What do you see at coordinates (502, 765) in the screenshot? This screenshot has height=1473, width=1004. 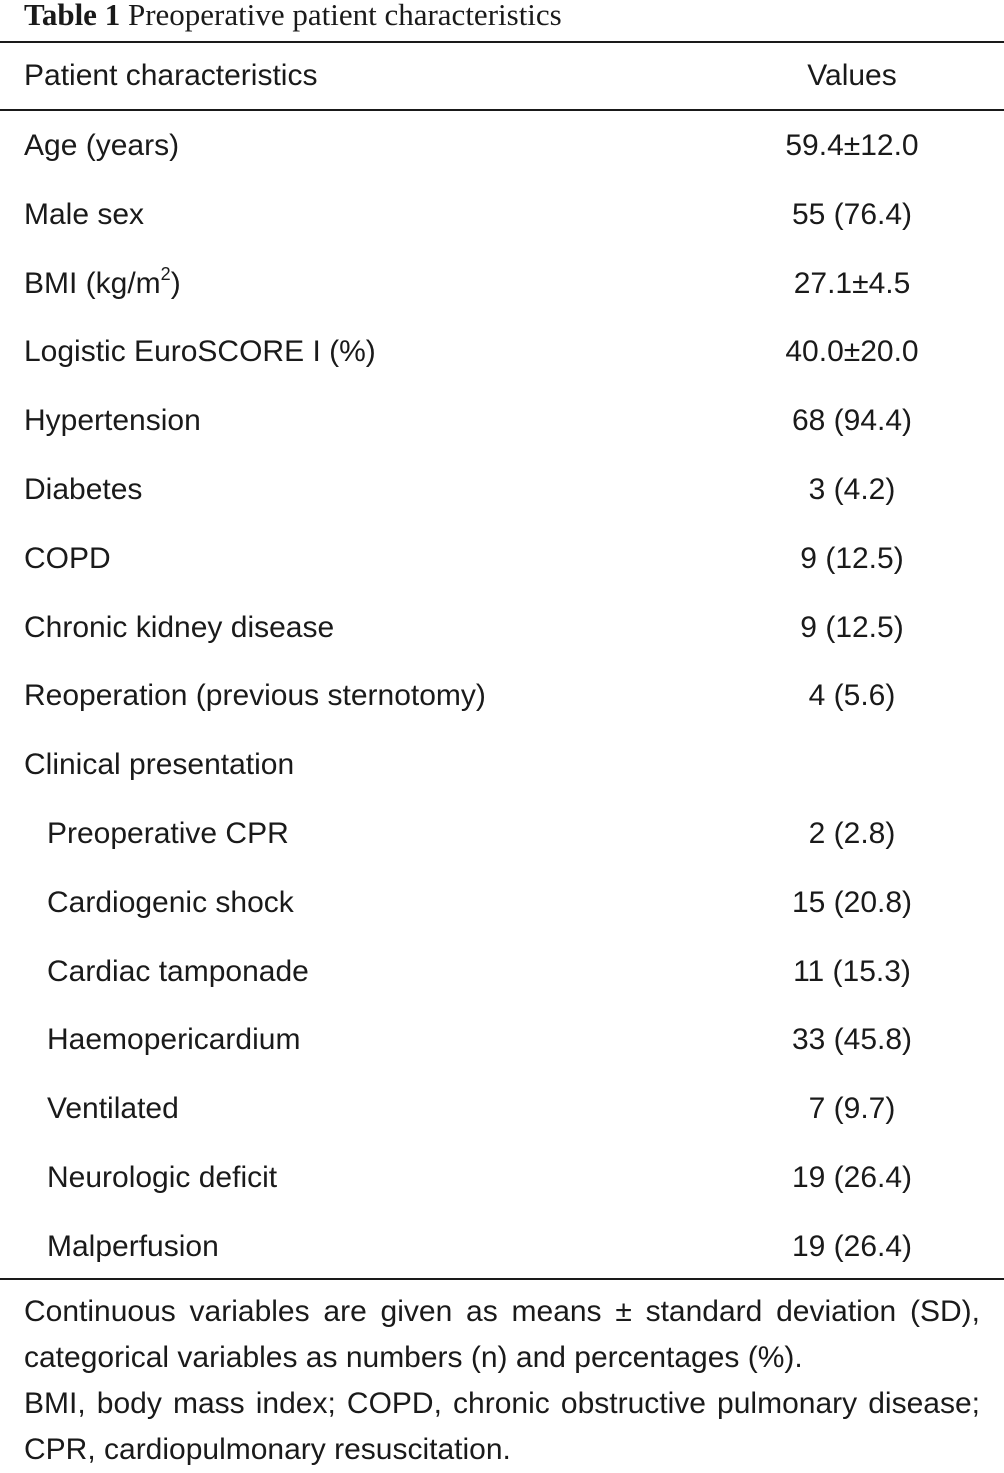 I see `table-row: Clinical presentation` at bounding box center [502, 765].